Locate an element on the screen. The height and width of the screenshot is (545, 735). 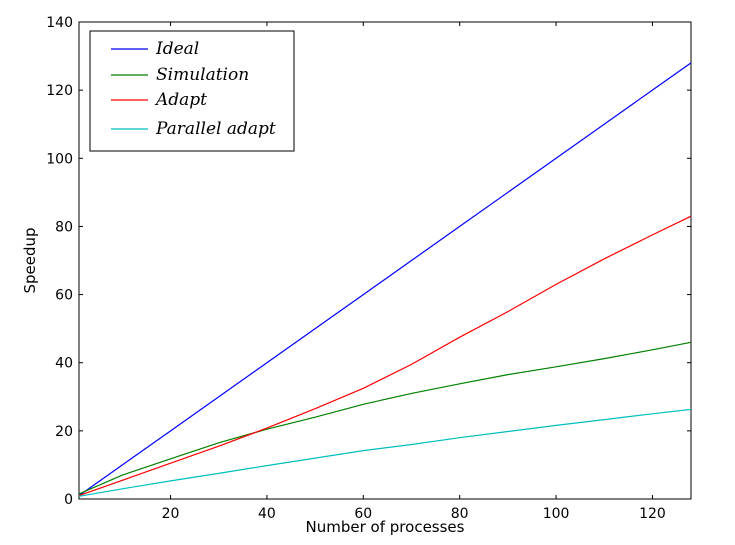
legend: Ideal Simulation Adapt Parallel adapt is located at coordinates (192, 91).